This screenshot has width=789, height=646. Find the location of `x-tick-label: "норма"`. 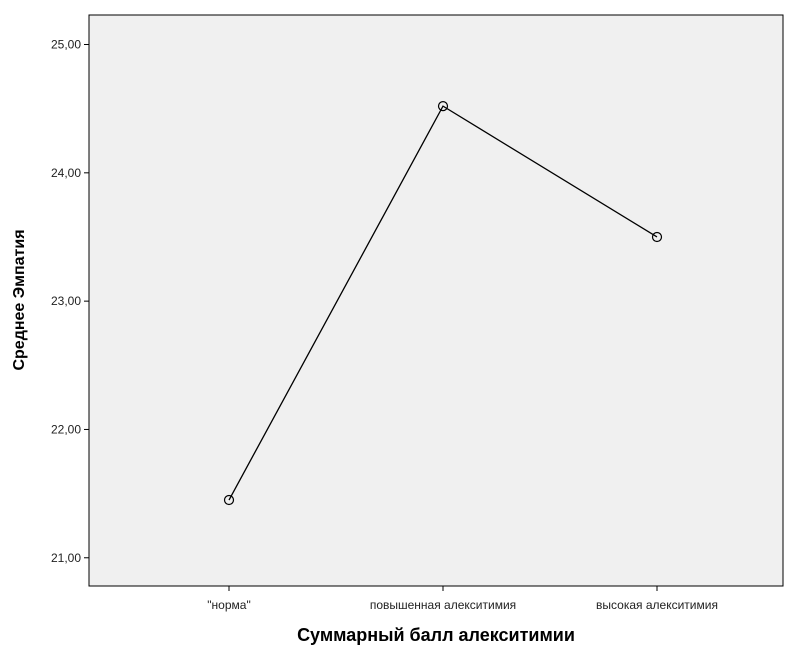

x-tick-label: "норма" is located at coordinates (228, 605).